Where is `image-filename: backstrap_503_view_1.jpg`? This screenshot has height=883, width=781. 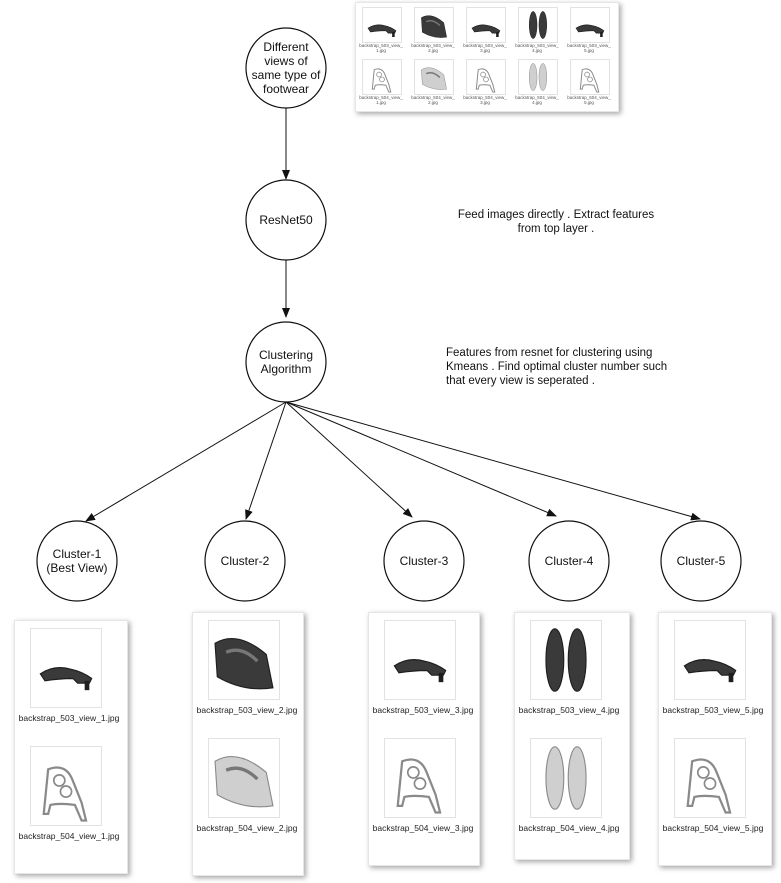 image-filename: backstrap_503_view_1.jpg is located at coordinates (69, 718).